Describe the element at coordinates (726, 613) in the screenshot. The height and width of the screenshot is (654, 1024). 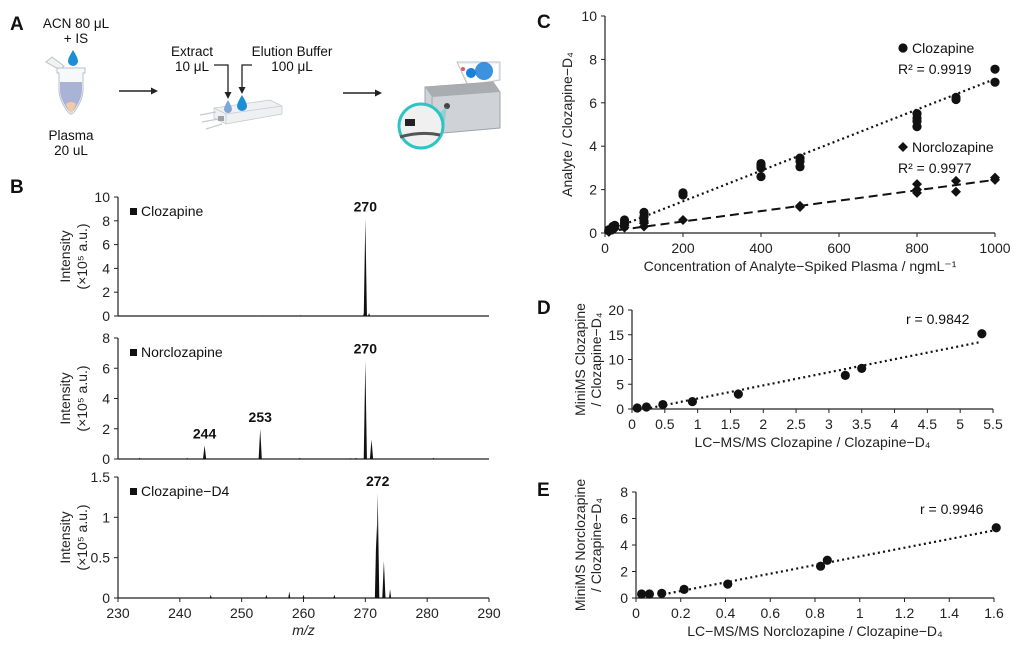
I see `x-tick-label: 0.4` at that location.